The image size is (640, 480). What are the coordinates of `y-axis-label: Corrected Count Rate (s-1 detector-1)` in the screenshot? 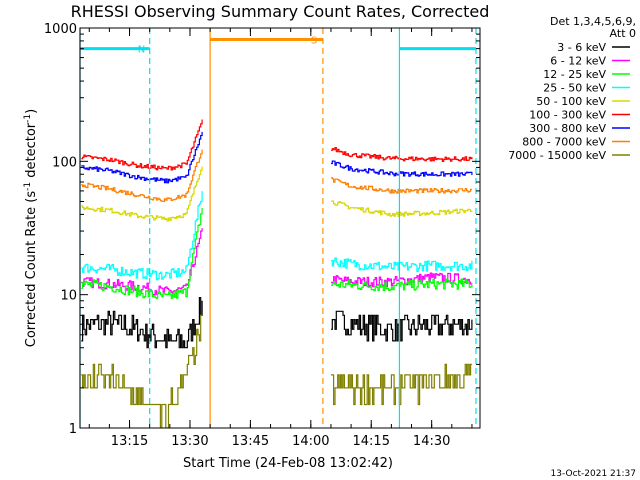 It's located at (31, 228).